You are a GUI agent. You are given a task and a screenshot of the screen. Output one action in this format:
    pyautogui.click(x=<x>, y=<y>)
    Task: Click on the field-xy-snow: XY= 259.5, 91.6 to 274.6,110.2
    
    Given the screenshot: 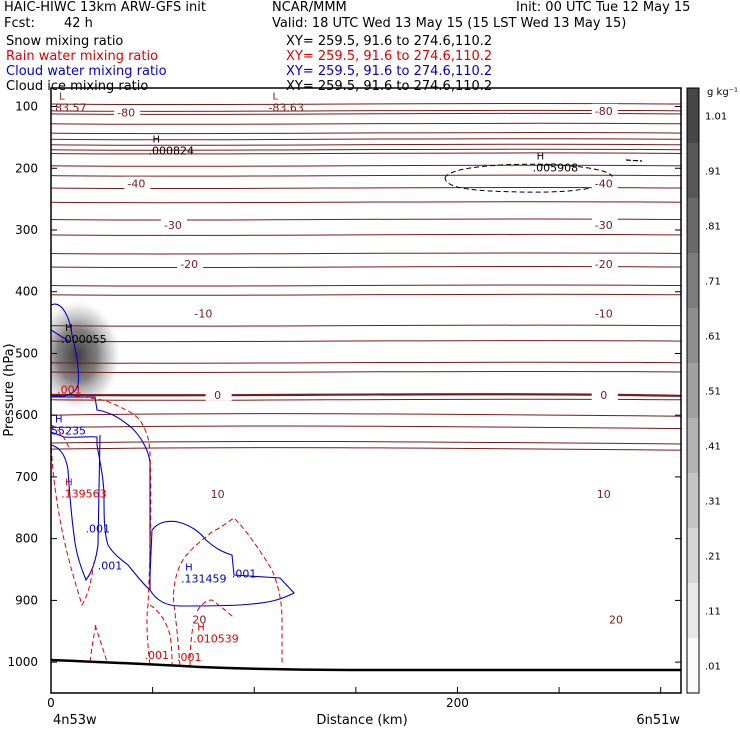 What is the action you would take?
    pyautogui.click(x=389, y=41)
    